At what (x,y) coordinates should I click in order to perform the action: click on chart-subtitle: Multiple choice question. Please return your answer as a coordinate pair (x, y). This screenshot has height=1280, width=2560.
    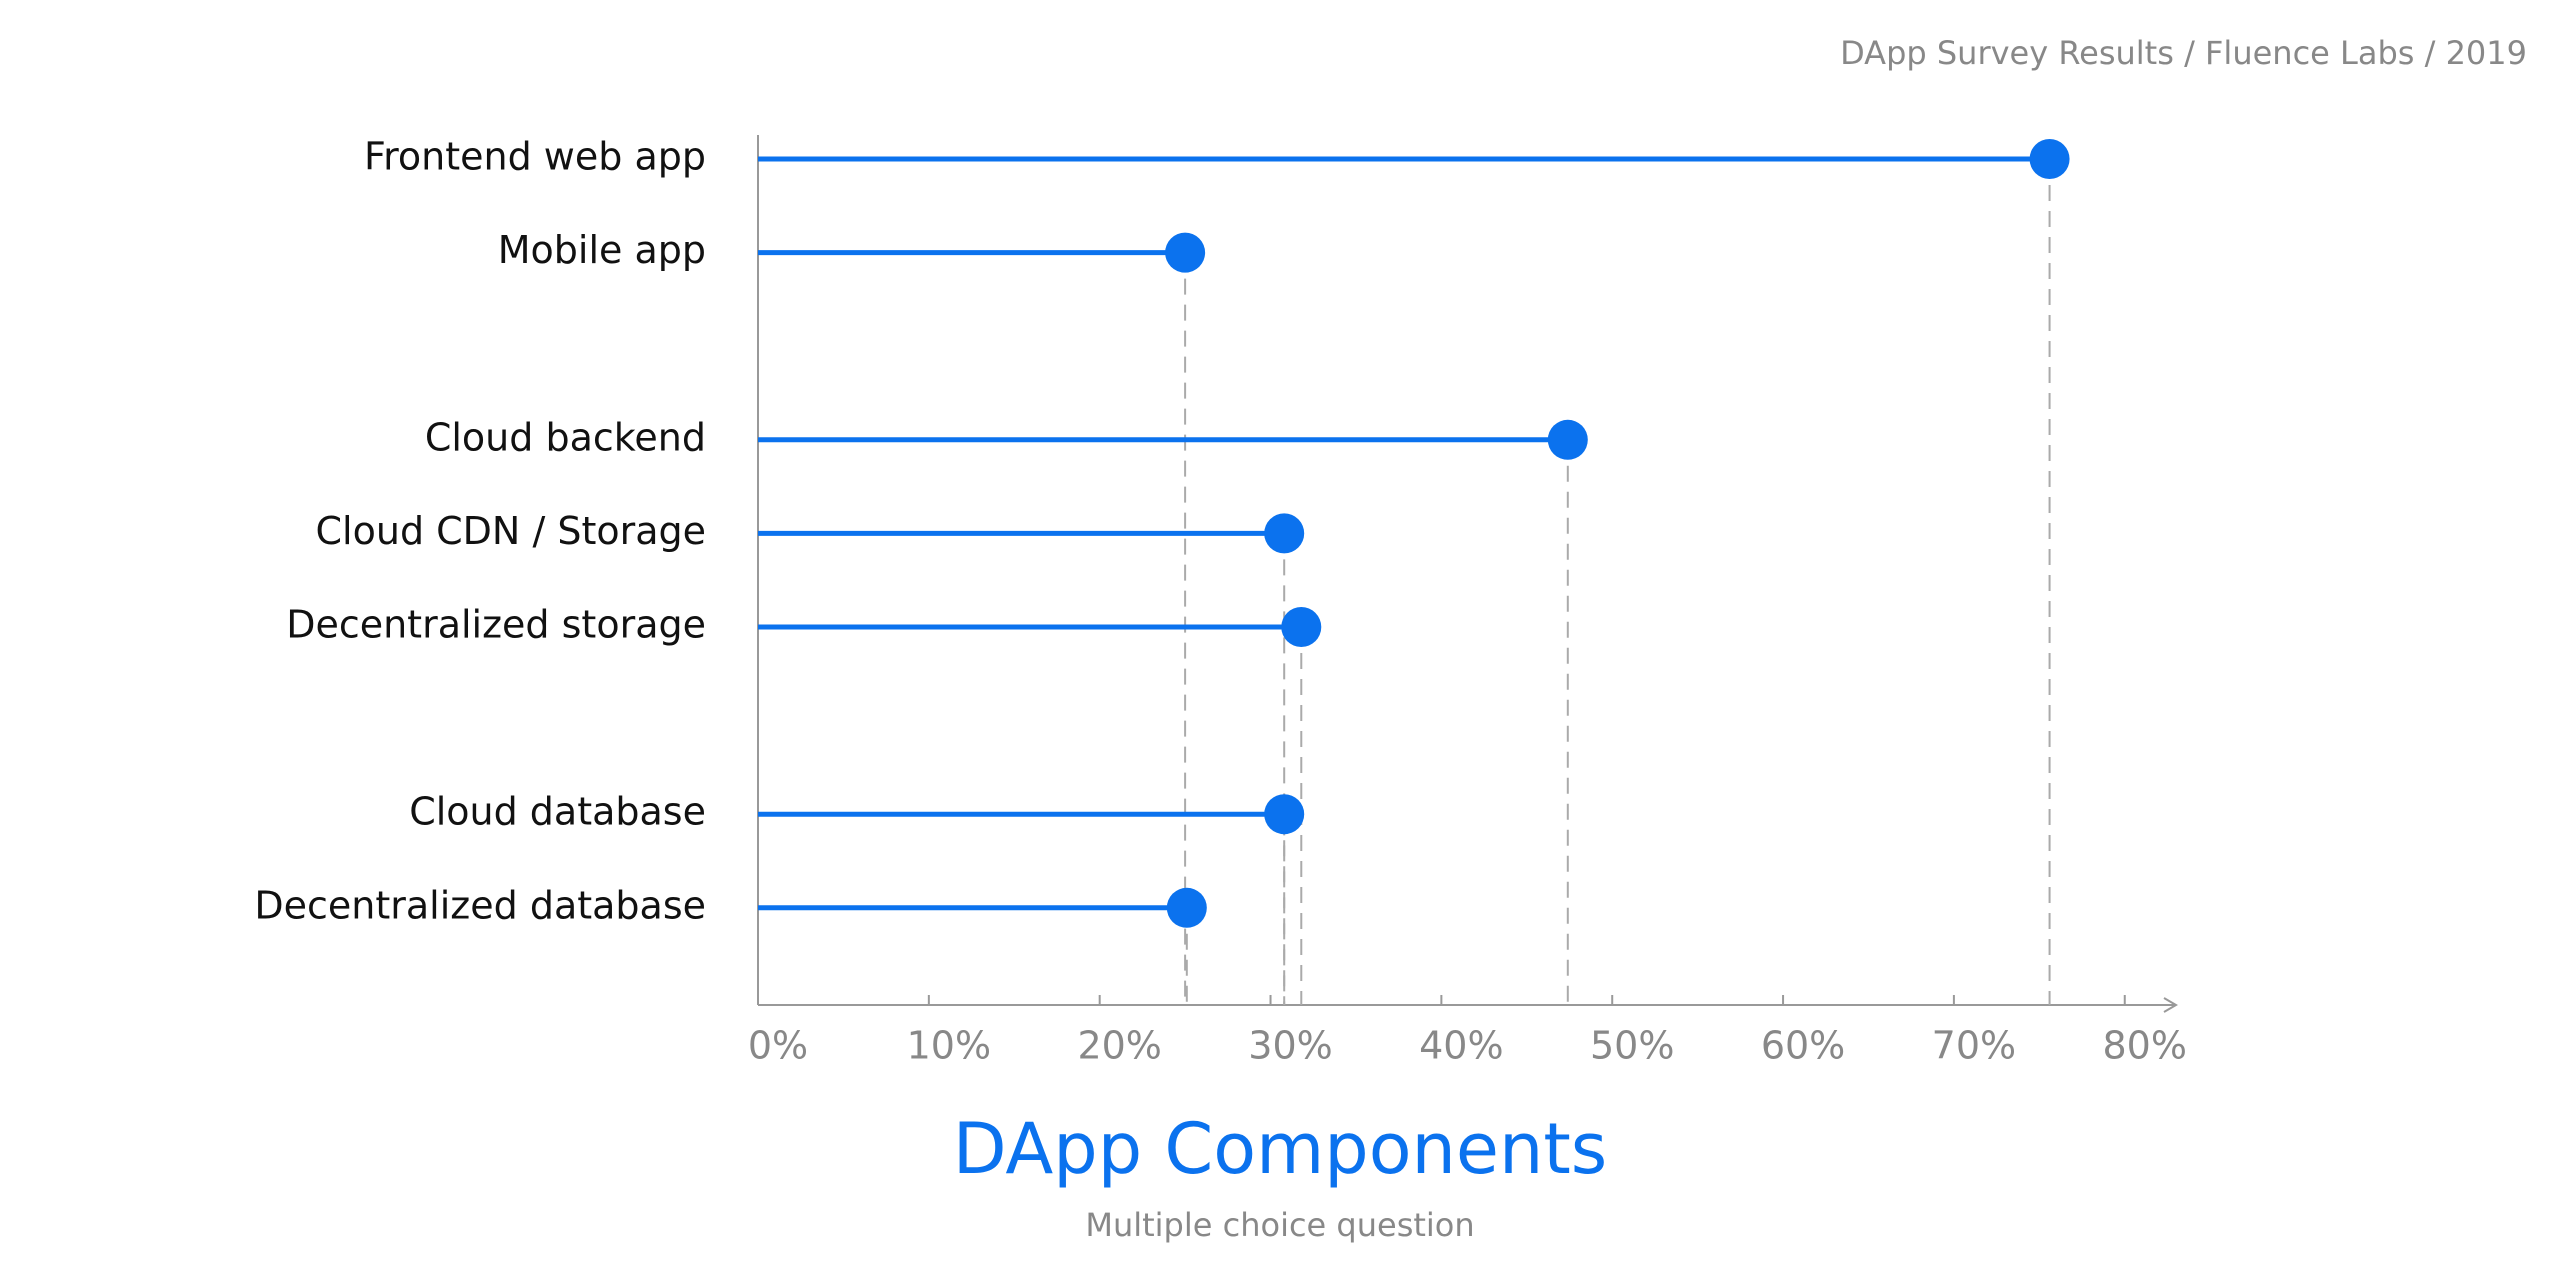
    Looking at the image, I should click on (1279, 1225).